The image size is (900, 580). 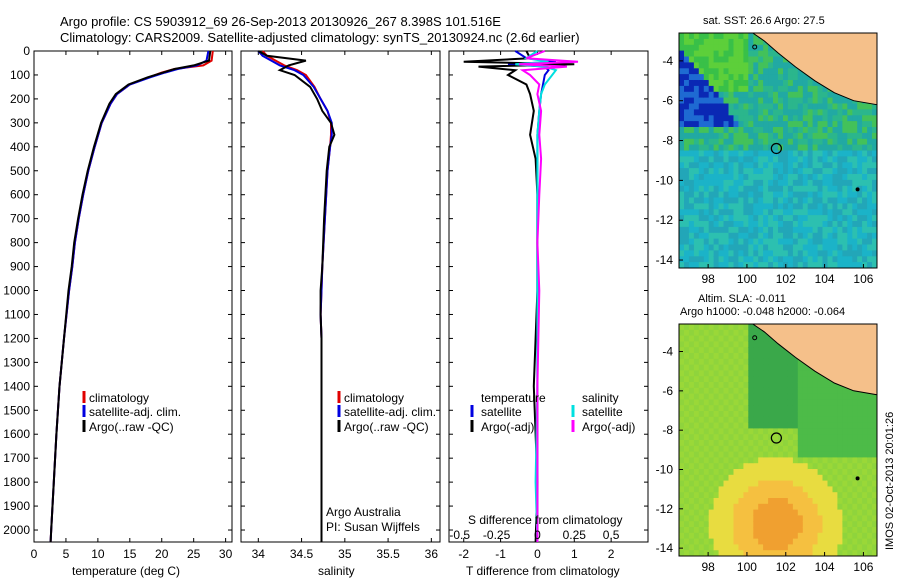 I want to click on map-x-tick-label: 98, so click(x=708, y=567).